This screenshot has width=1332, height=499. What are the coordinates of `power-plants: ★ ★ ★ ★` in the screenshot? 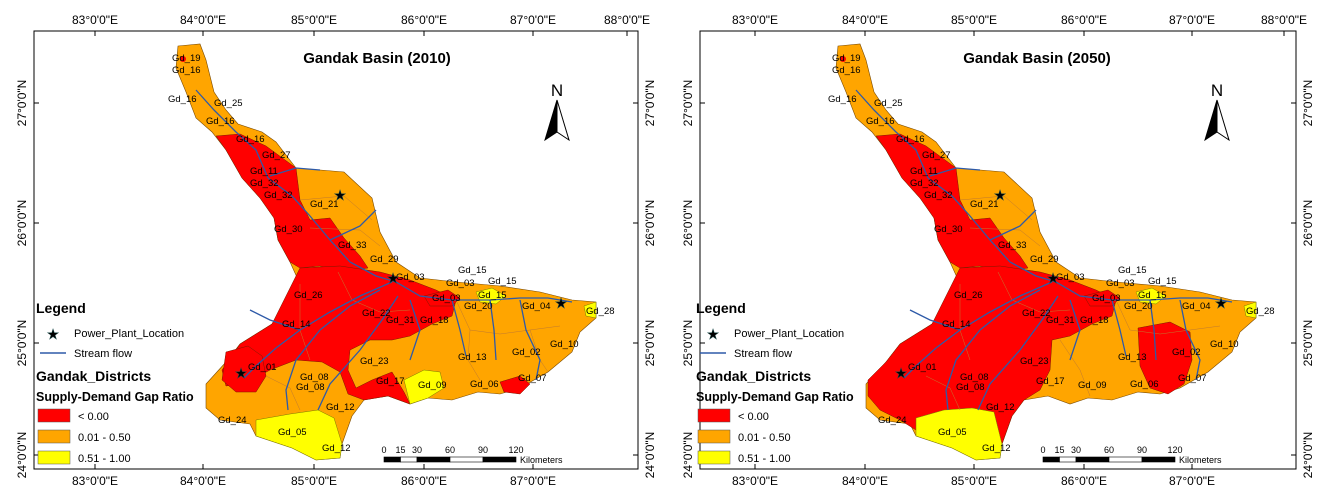 It's located at (1060, 284).